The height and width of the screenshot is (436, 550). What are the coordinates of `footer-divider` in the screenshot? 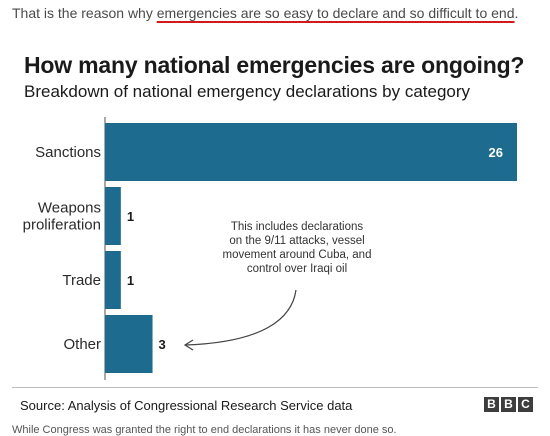 It's located at (275, 387).